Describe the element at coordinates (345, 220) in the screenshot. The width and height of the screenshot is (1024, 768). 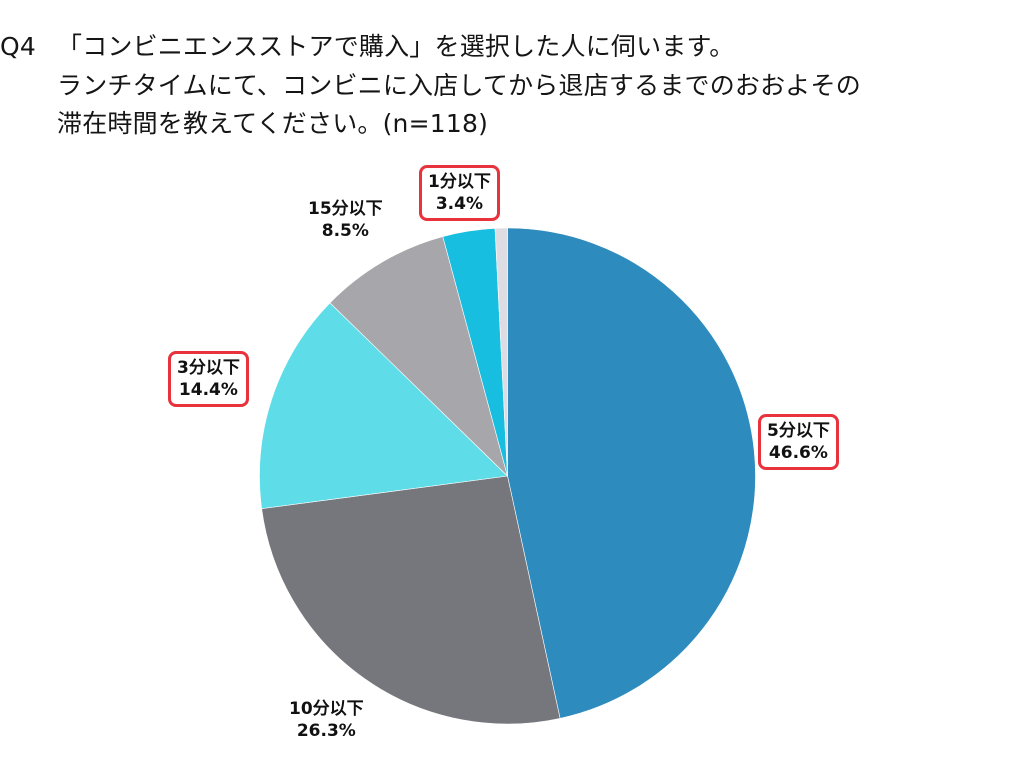
I see `label-15min: 15分以下 8.5%` at that location.